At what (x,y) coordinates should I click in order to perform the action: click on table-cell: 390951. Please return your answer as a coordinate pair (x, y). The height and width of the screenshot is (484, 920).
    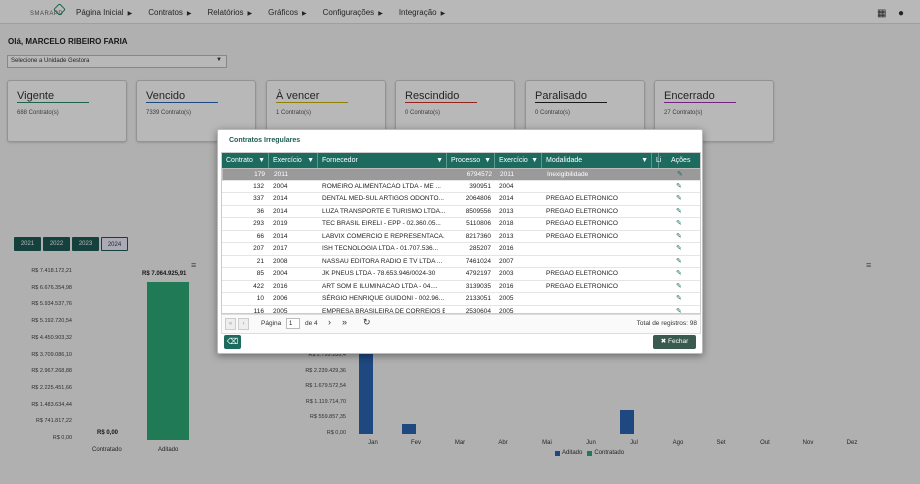
    Looking at the image, I should click on (480, 186).